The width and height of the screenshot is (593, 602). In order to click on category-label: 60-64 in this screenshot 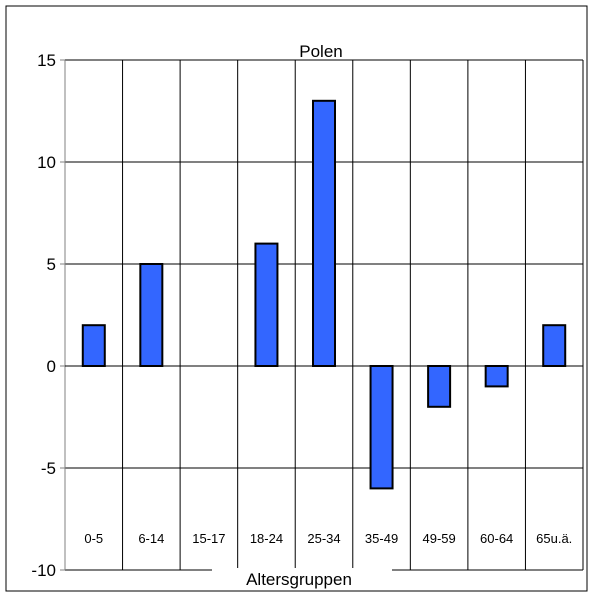, I will do `click(496, 538)`.